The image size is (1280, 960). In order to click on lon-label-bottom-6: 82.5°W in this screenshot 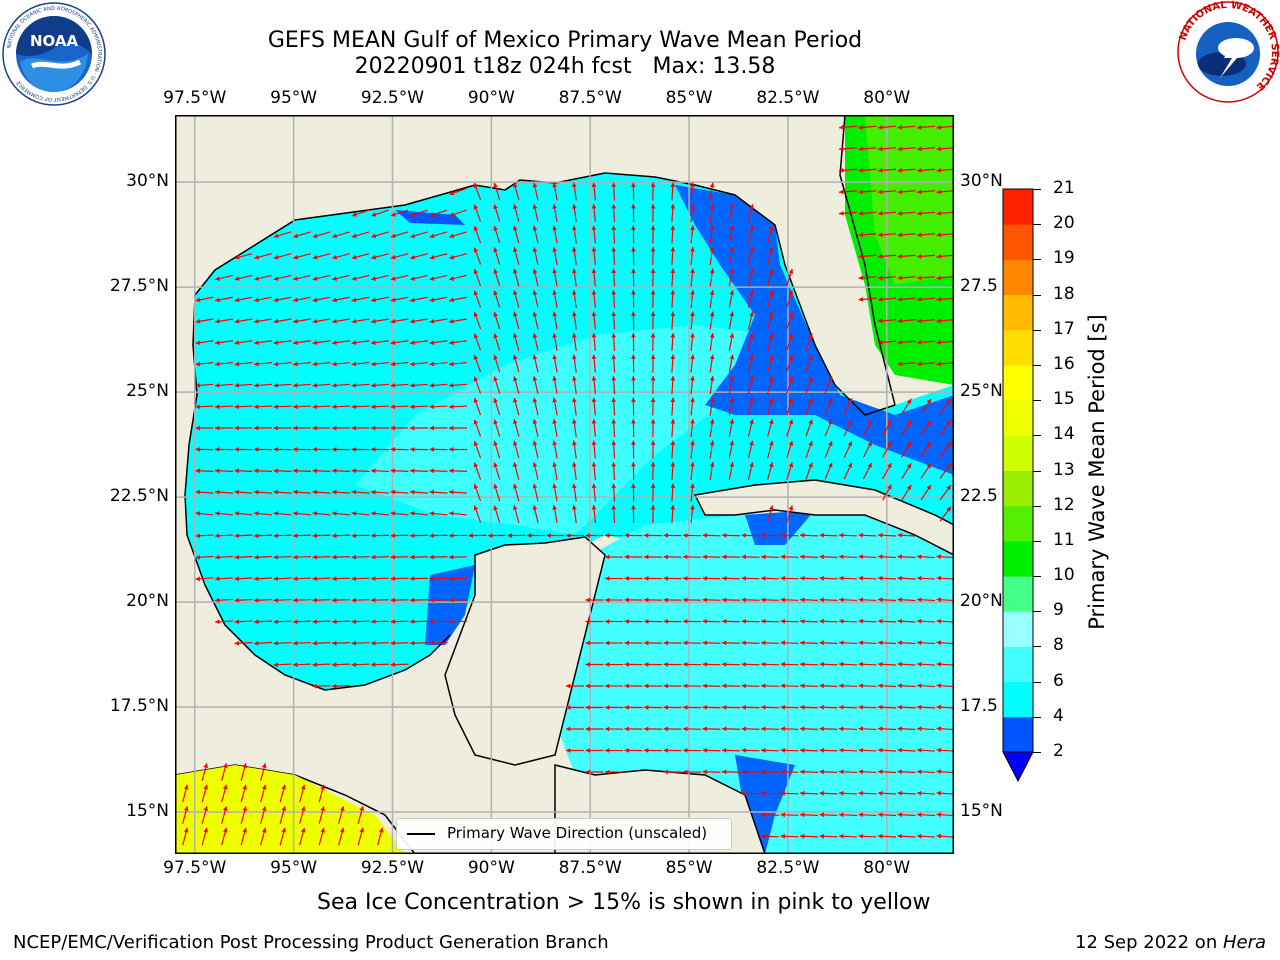, I will do `click(788, 868)`.